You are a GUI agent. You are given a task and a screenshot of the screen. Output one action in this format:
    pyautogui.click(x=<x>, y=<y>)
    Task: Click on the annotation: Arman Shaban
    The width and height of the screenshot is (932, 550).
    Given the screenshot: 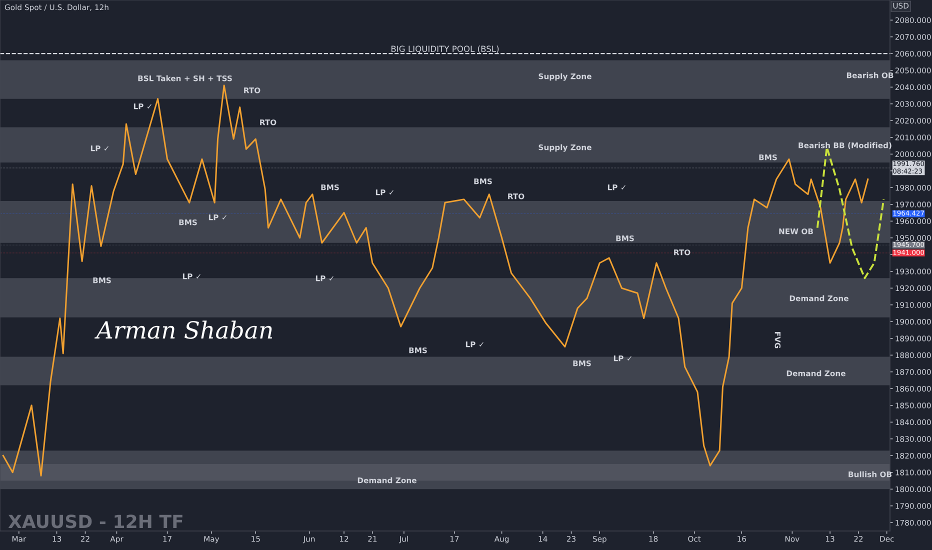 What is the action you would take?
    pyautogui.click(x=183, y=329)
    